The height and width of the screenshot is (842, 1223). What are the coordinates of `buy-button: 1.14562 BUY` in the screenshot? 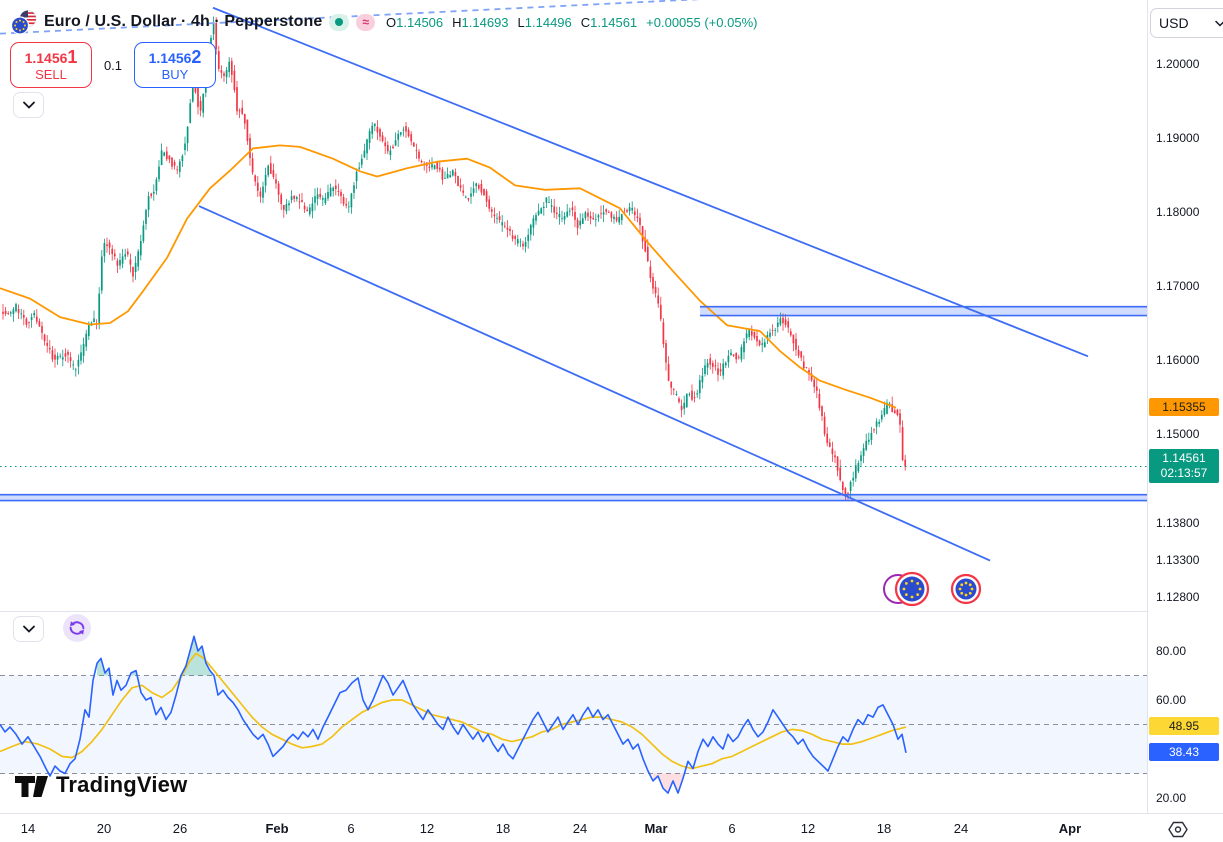 It's located at (175, 65).